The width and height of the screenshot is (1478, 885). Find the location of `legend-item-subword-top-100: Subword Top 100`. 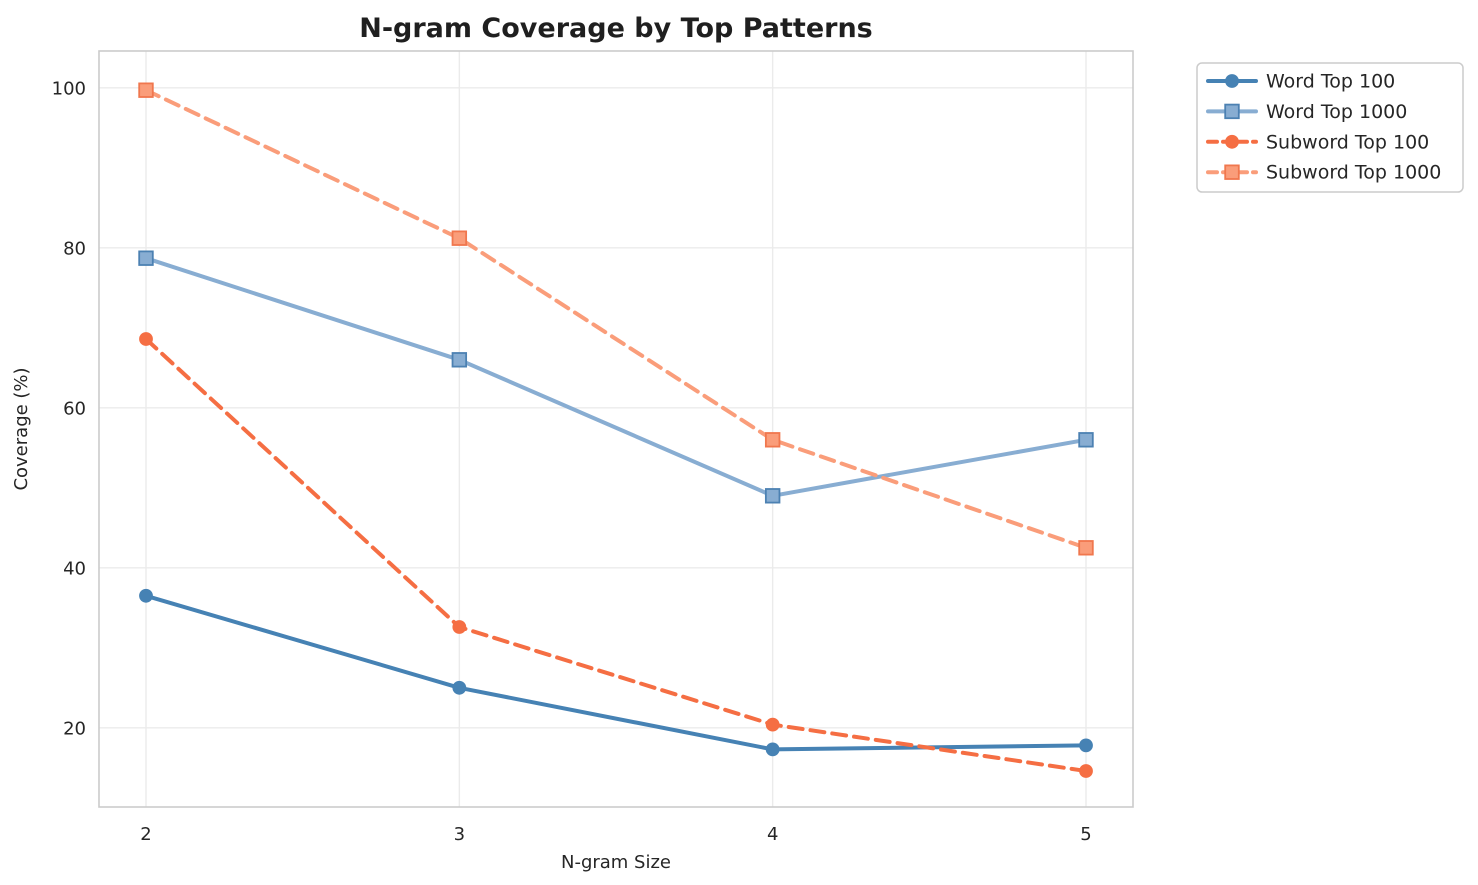

legend-item-subword-top-100: Subword Top 100 is located at coordinates (1317, 142).